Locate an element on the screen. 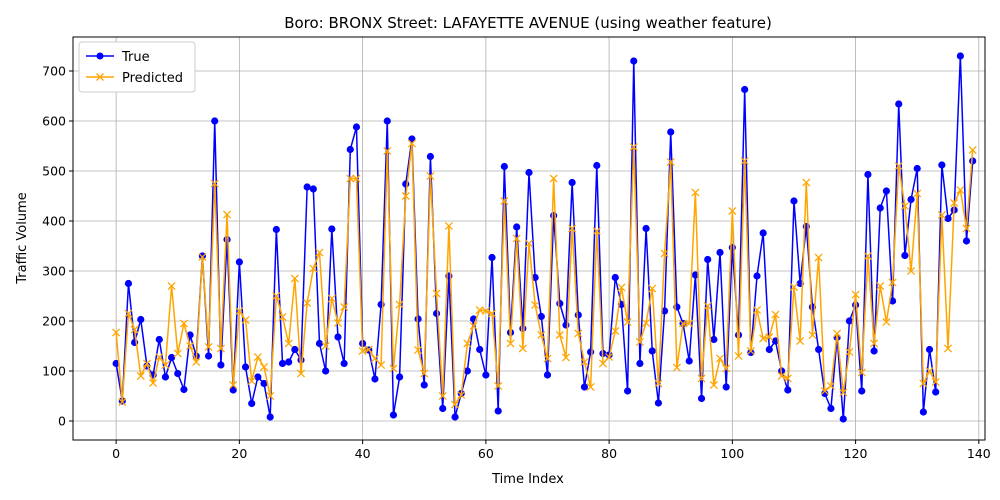 This screenshot has width=1000, height=500. legend-predicted-label: Predicted is located at coordinates (152, 78).